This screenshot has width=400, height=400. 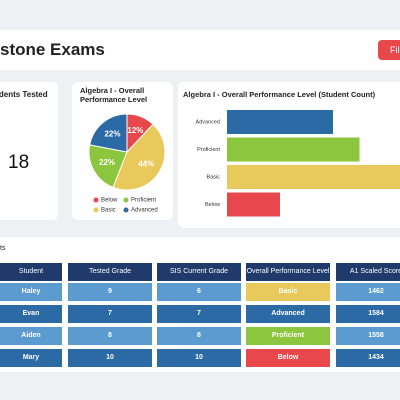 I want to click on pie-chart: 12% 44% 22% 22% Below Basic Proficient Advanced, so click(x=127, y=163).